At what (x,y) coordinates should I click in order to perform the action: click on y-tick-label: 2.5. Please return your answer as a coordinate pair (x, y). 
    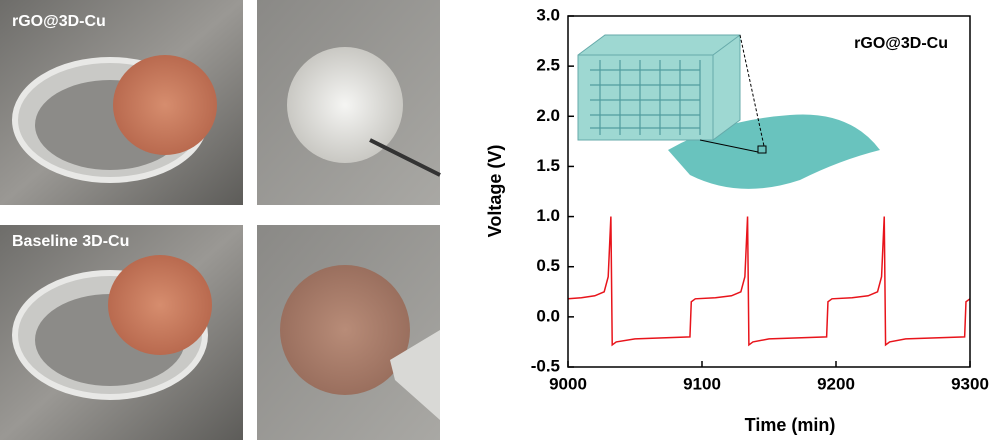
    Looking at the image, I should click on (548, 65).